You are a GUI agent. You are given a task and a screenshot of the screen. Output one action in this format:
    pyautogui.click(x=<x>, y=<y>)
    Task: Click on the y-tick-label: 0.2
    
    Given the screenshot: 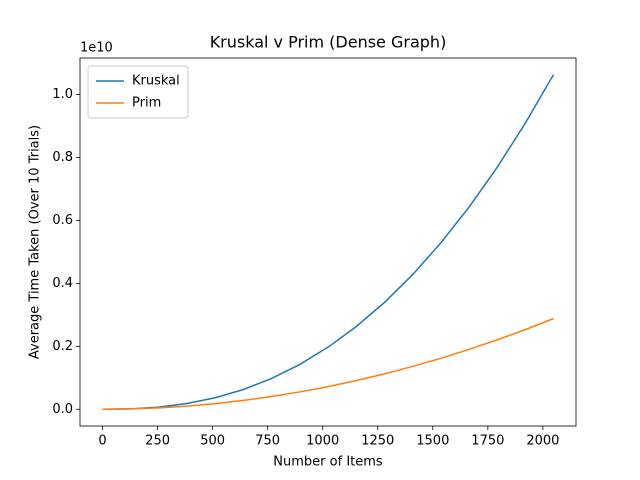 What is the action you would take?
    pyautogui.click(x=62, y=346)
    